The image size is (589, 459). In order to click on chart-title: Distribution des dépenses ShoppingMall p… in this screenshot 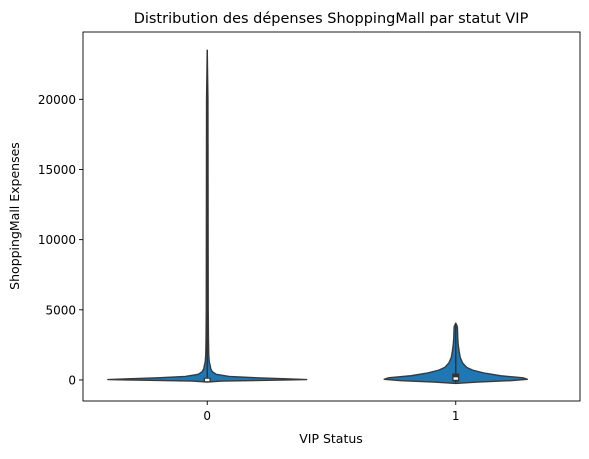, I will do `click(331, 19)`.